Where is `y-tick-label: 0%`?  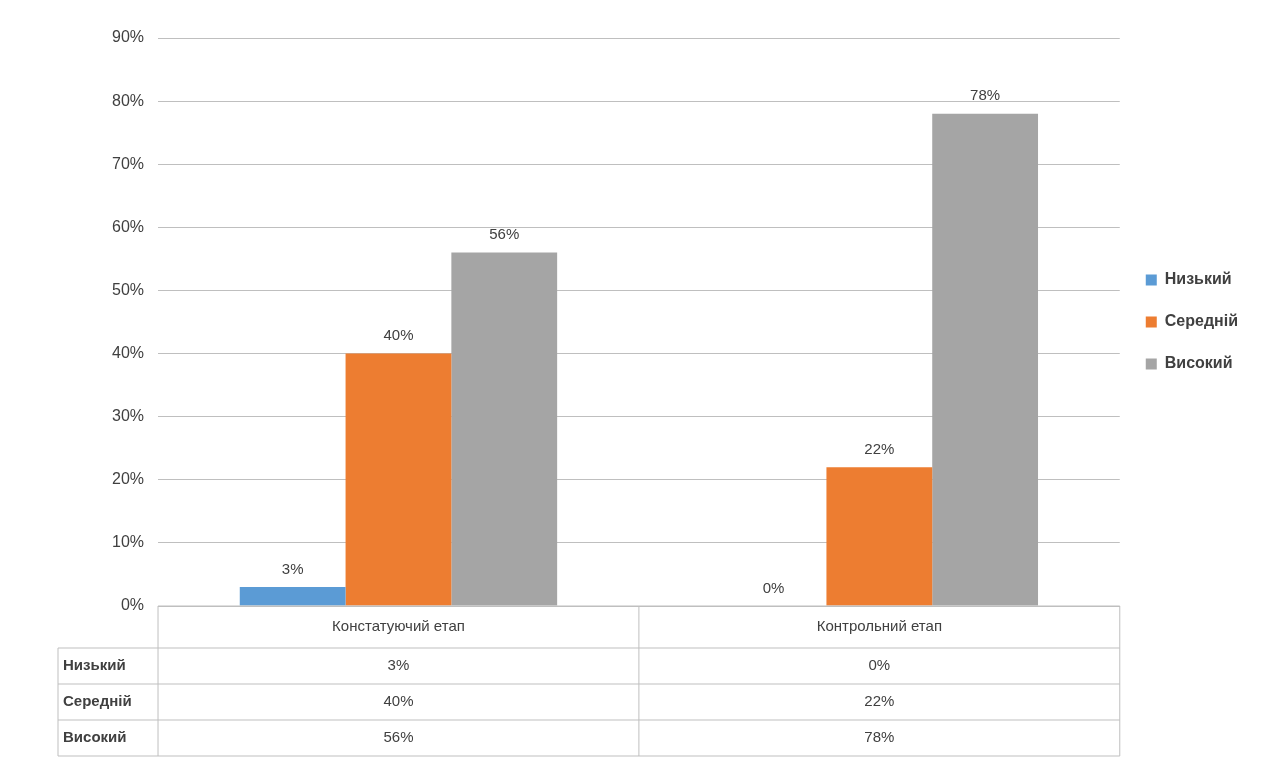
y-tick-label: 0% is located at coordinates (132, 605).